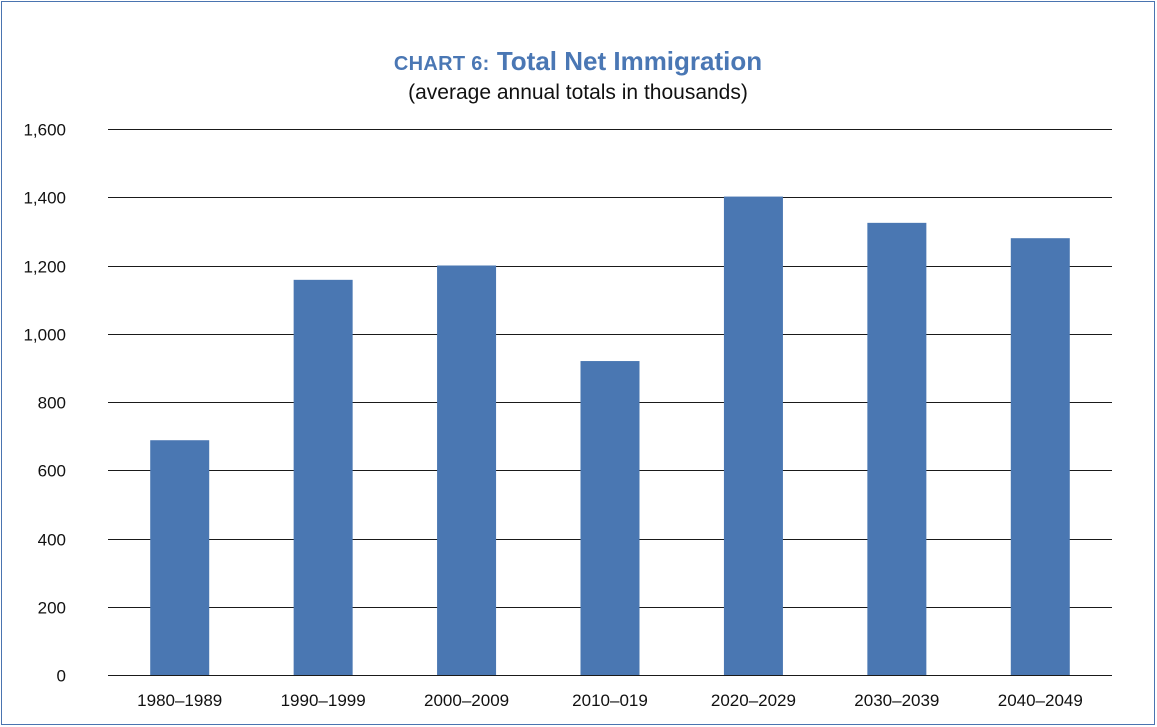 The height and width of the screenshot is (727, 1157). I want to click on bar-2030–2039, so click(897, 448).